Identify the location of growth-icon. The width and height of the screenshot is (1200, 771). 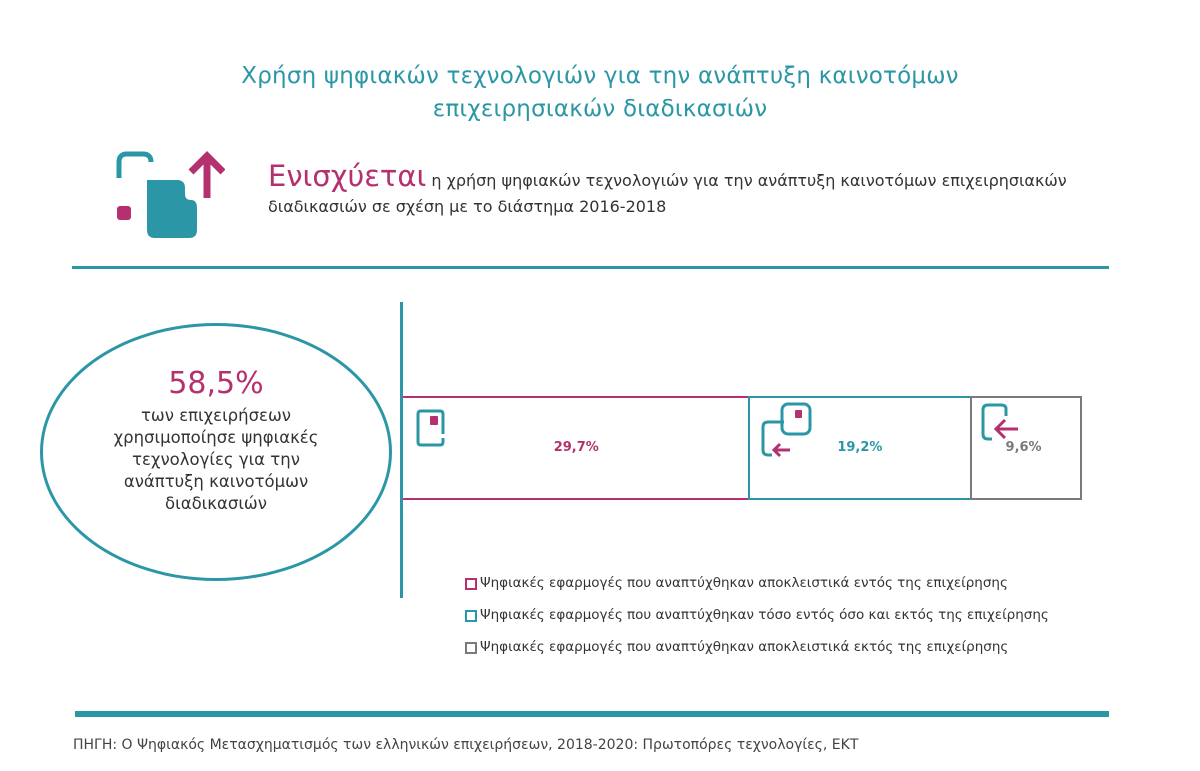
(170, 194).